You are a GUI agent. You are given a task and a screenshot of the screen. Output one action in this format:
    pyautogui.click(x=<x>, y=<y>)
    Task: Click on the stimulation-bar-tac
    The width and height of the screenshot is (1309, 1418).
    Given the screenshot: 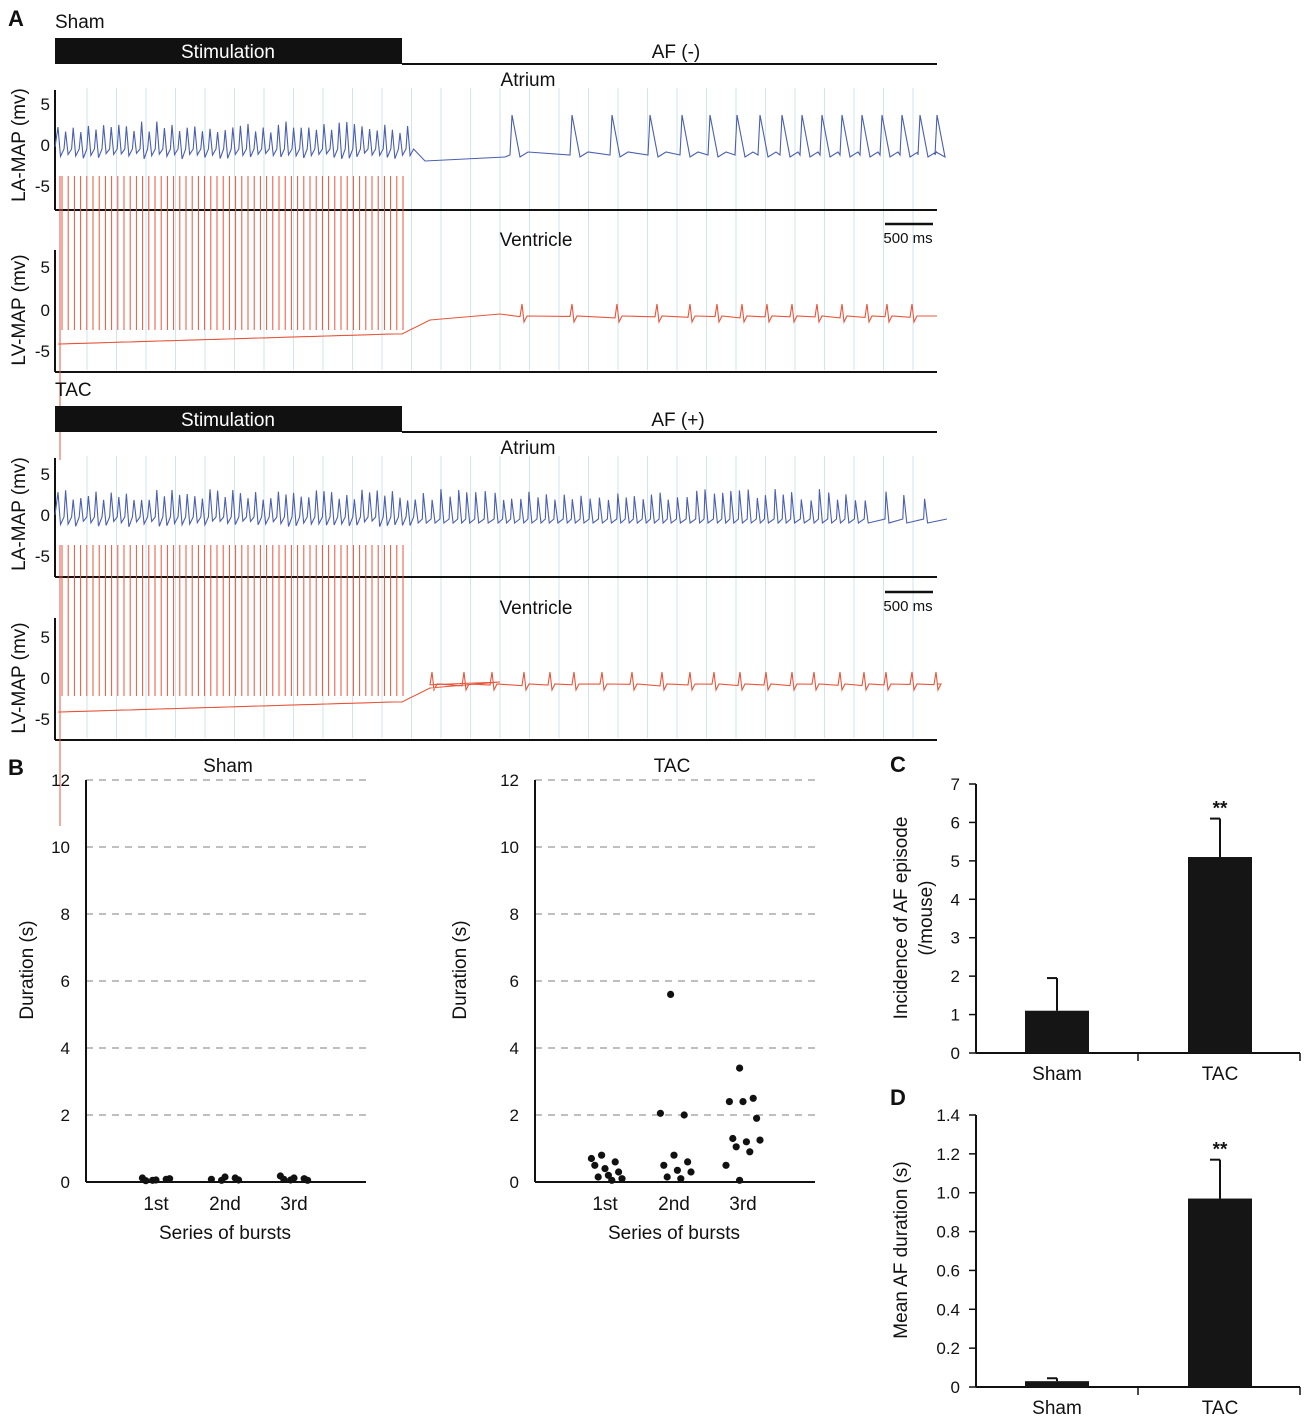 What is the action you would take?
    pyautogui.click(x=228, y=419)
    